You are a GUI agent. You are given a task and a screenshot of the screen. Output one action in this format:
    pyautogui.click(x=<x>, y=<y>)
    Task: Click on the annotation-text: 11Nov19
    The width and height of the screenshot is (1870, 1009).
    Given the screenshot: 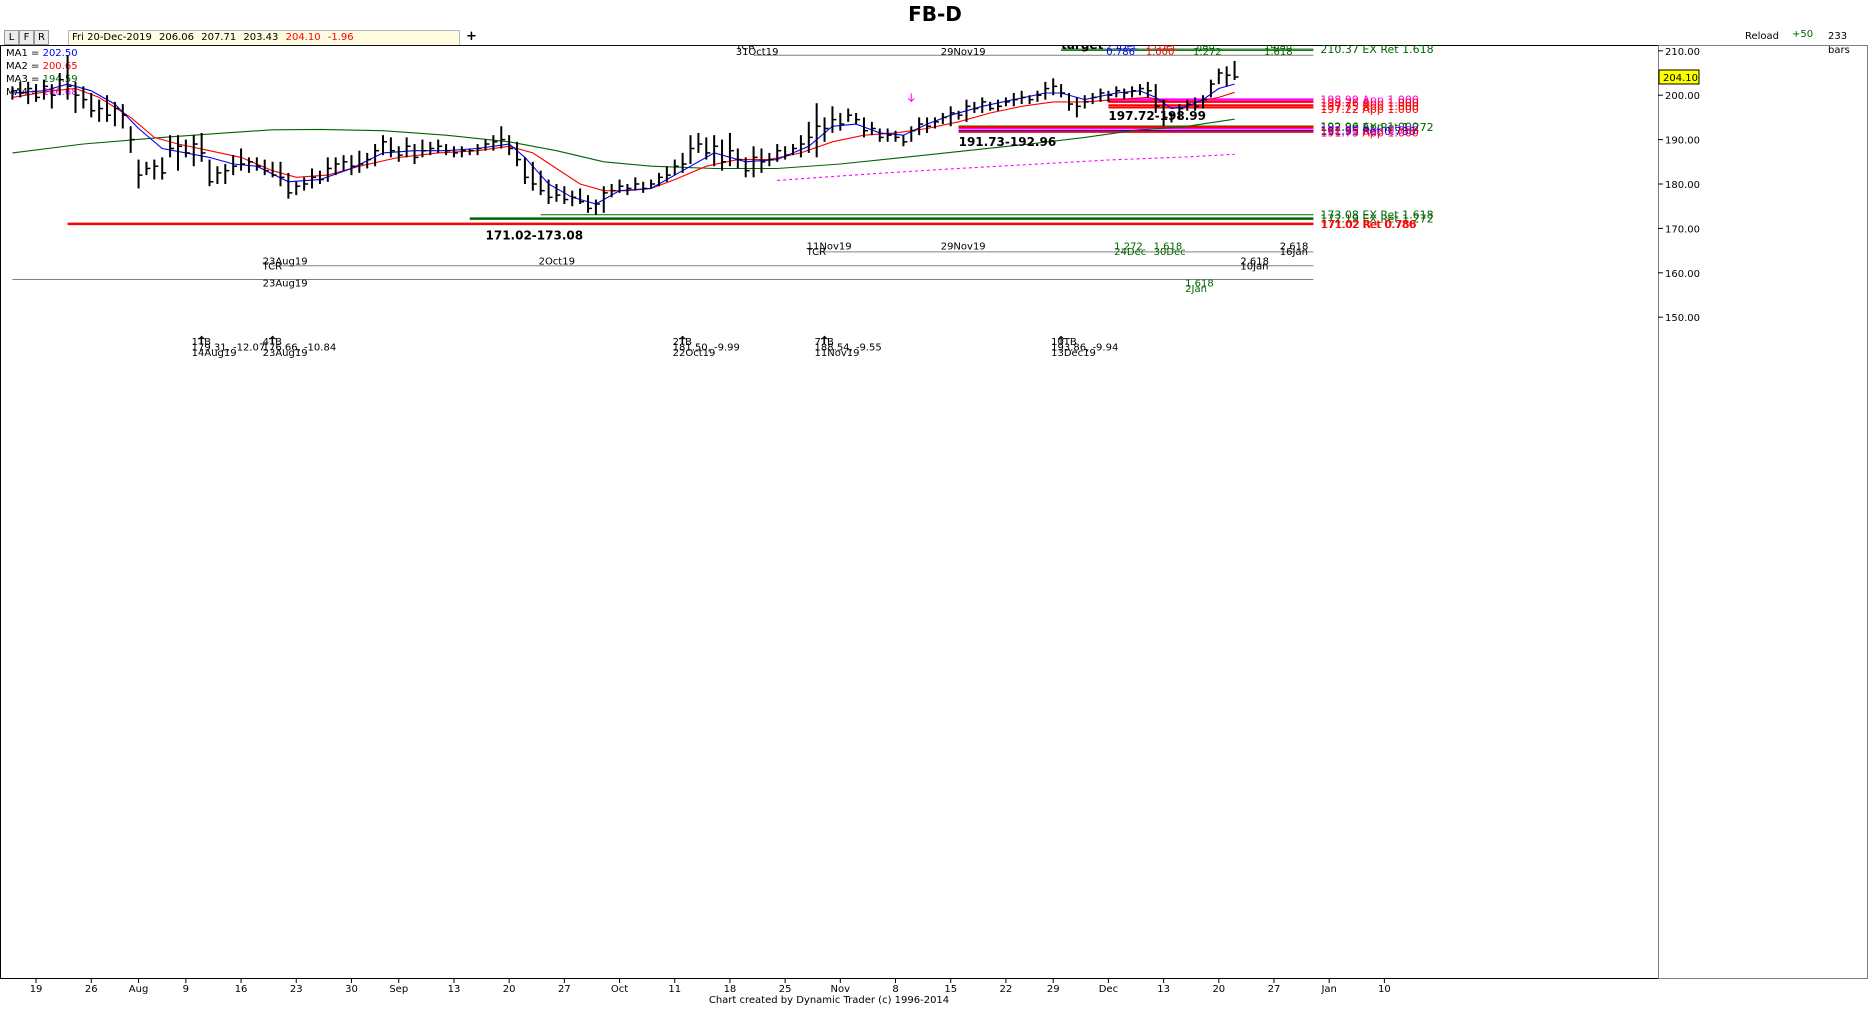 What is the action you would take?
    pyautogui.click(x=837, y=353)
    